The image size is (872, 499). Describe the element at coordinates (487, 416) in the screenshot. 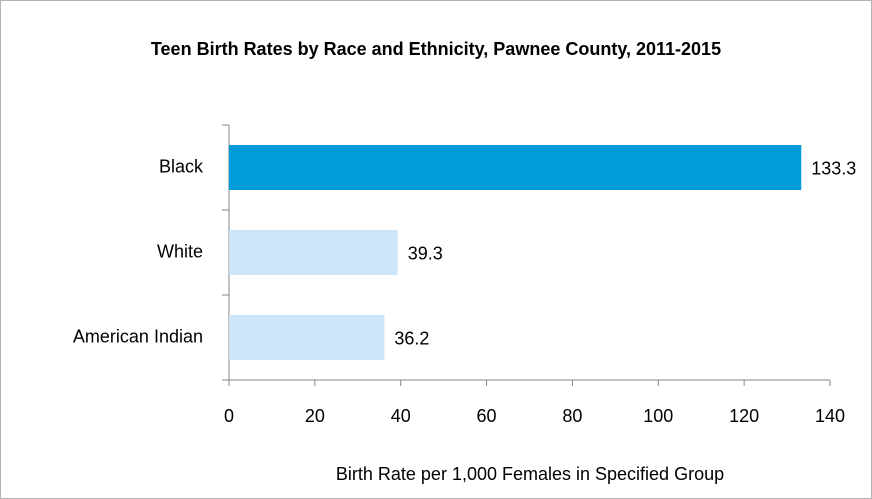

I see `x-tick-label: 60` at that location.